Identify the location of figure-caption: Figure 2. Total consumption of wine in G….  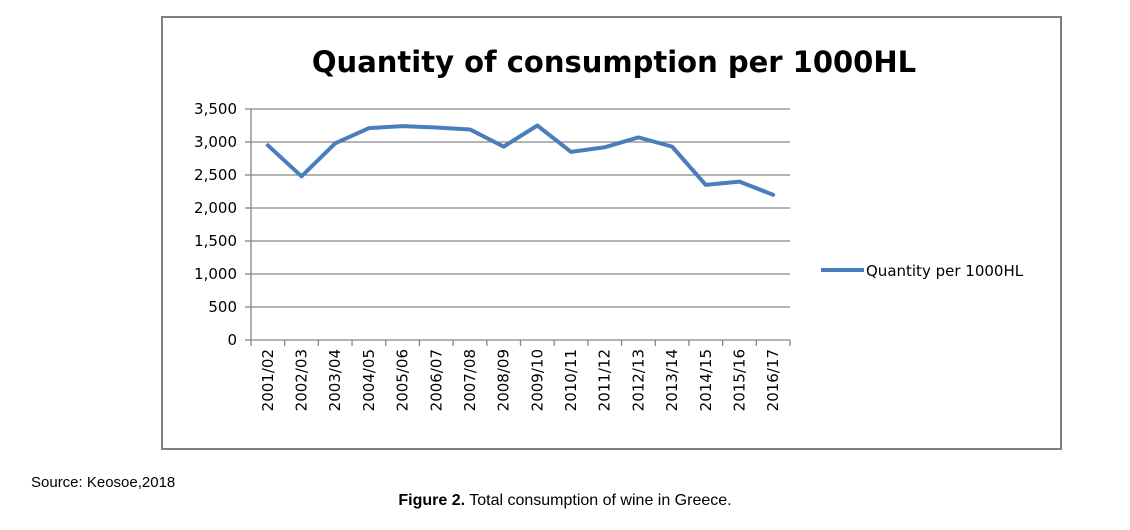
(565, 501).